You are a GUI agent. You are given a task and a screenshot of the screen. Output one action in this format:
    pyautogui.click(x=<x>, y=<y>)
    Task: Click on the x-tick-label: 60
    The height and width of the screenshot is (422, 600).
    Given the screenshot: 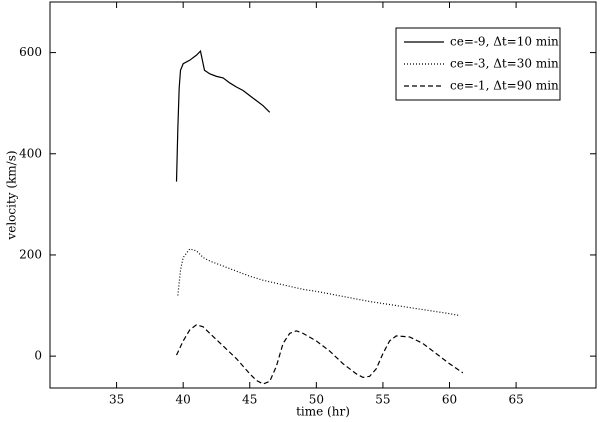 What is the action you would take?
    pyautogui.click(x=449, y=400)
    